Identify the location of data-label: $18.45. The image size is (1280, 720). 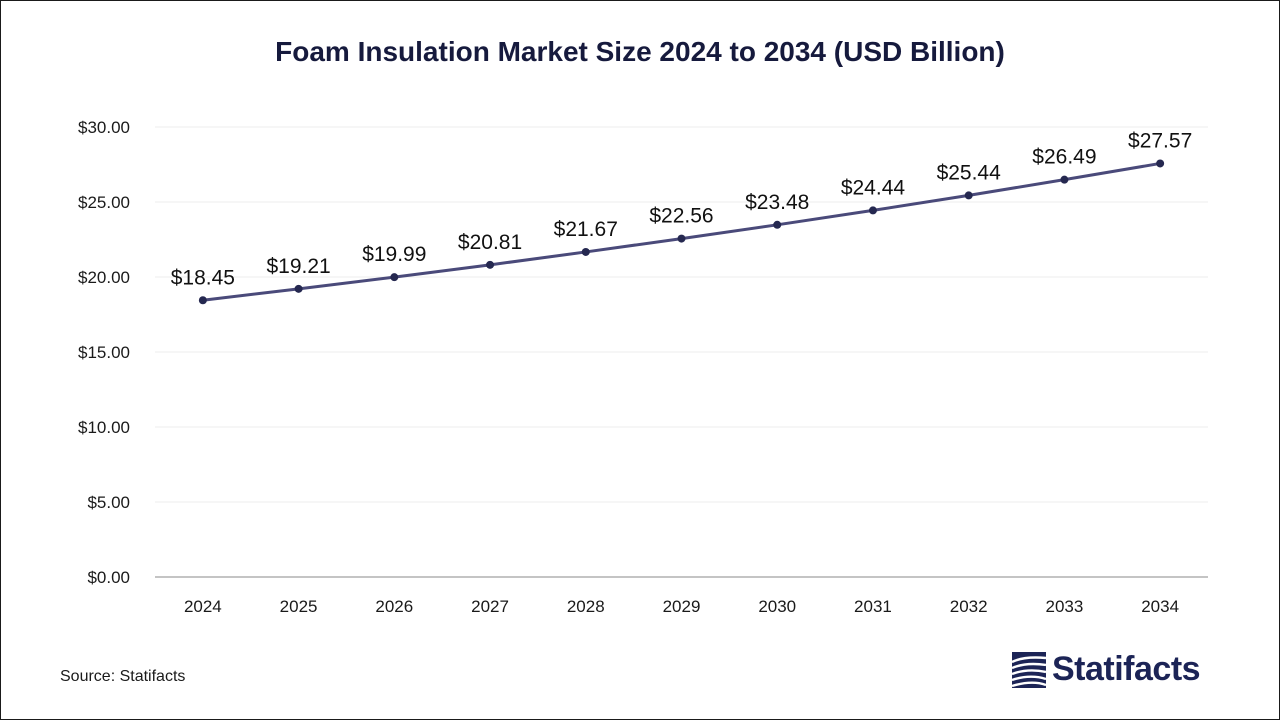
(203, 277).